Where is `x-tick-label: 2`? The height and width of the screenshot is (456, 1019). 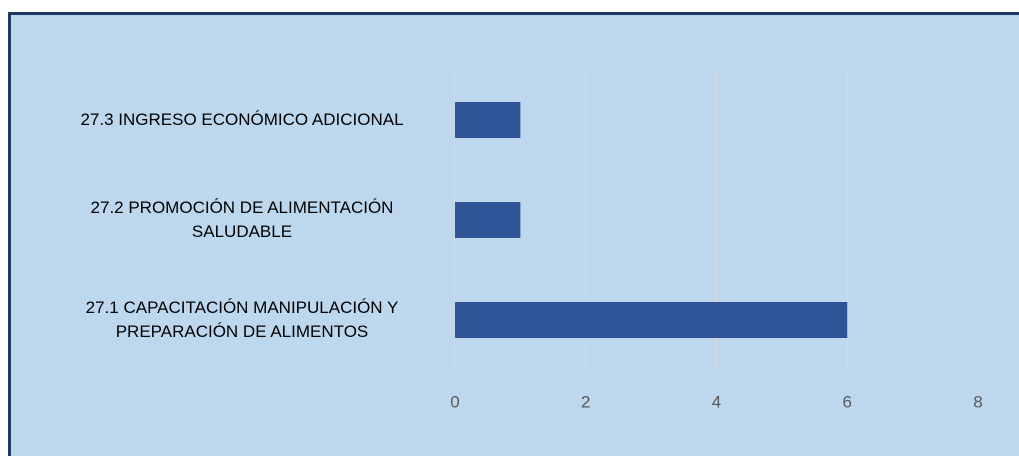 x-tick-label: 2 is located at coordinates (585, 401).